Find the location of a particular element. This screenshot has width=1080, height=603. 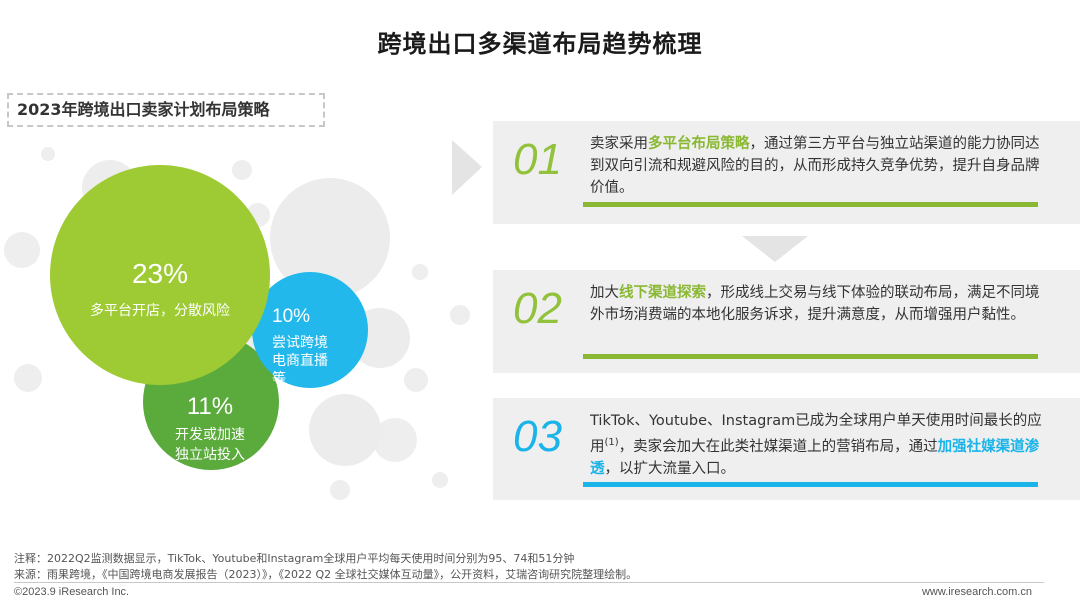

chart-title-box: 2023年跨境出口卖家计划布局策略 is located at coordinates (166, 110).